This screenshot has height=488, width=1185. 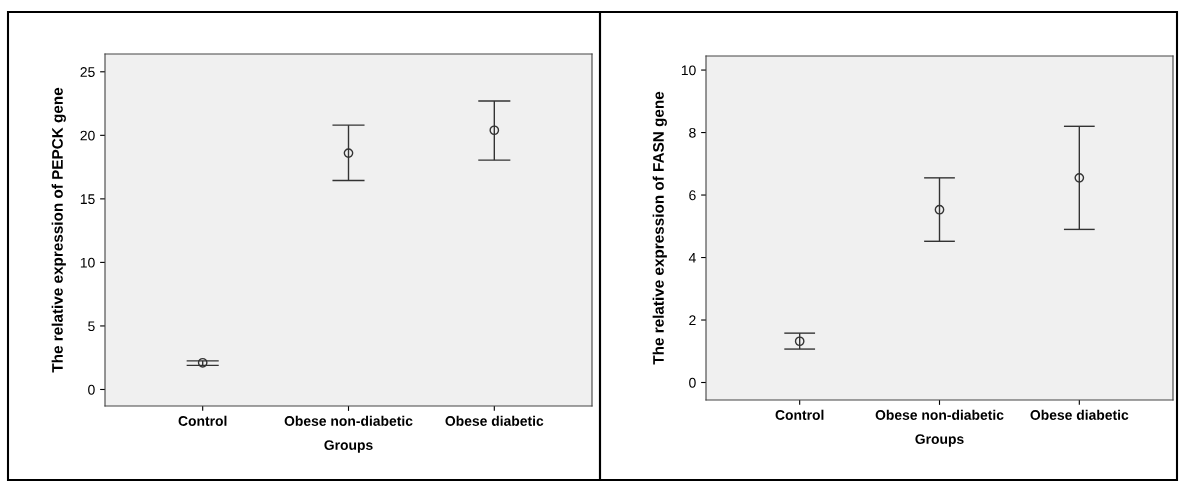 What do you see at coordinates (659, 228) in the screenshot?
I see `y-axis-title: The relative expression of FASN gene` at bounding box center [659, 228].